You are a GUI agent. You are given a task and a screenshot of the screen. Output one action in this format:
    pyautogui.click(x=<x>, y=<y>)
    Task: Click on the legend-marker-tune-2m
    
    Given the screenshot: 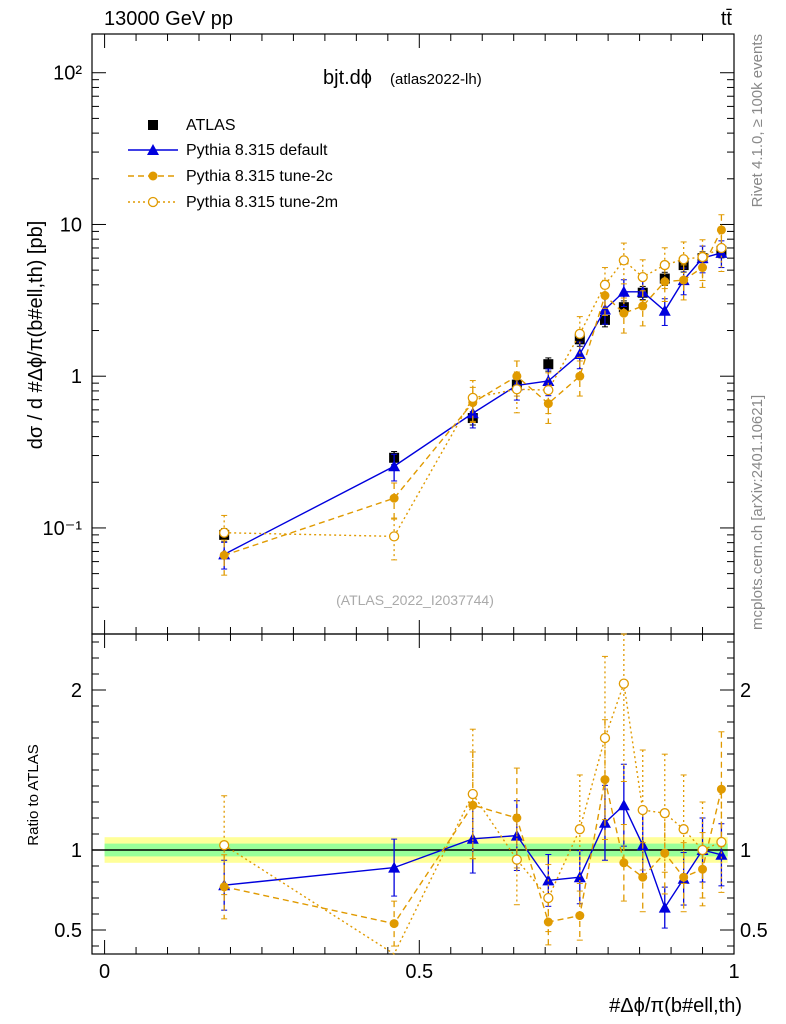 What is the action you would take?
    pyautogui.click(x=153, y=202)
    